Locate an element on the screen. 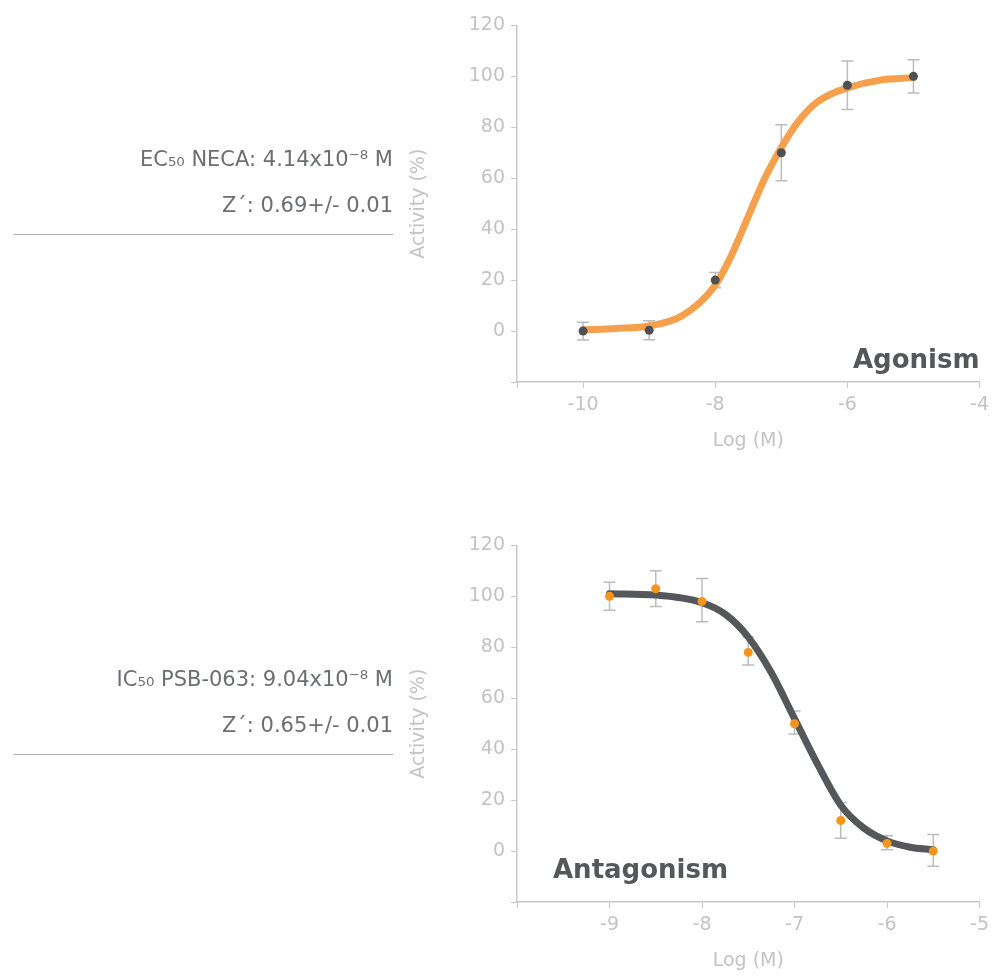  text: EC₅₀ NECA: 4.14x10⁻⁸ M is located at coordinates (265, 159).